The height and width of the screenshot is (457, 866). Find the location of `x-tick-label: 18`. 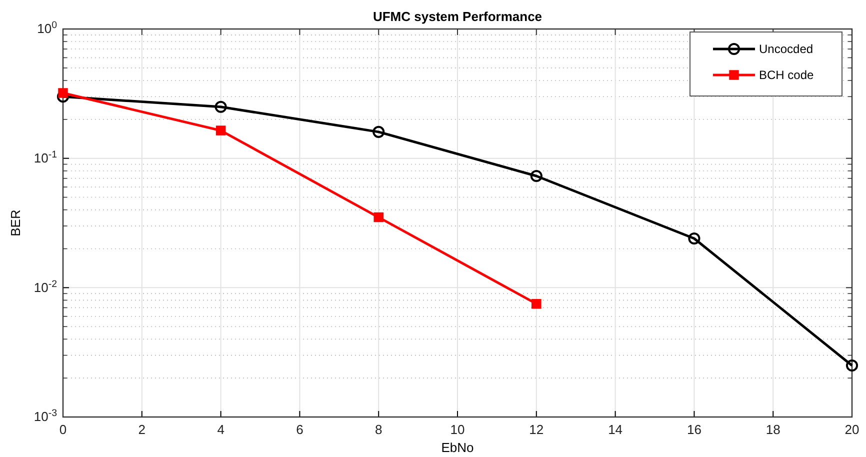

x-tick-label: 18 is located at coordinates (773, 430).